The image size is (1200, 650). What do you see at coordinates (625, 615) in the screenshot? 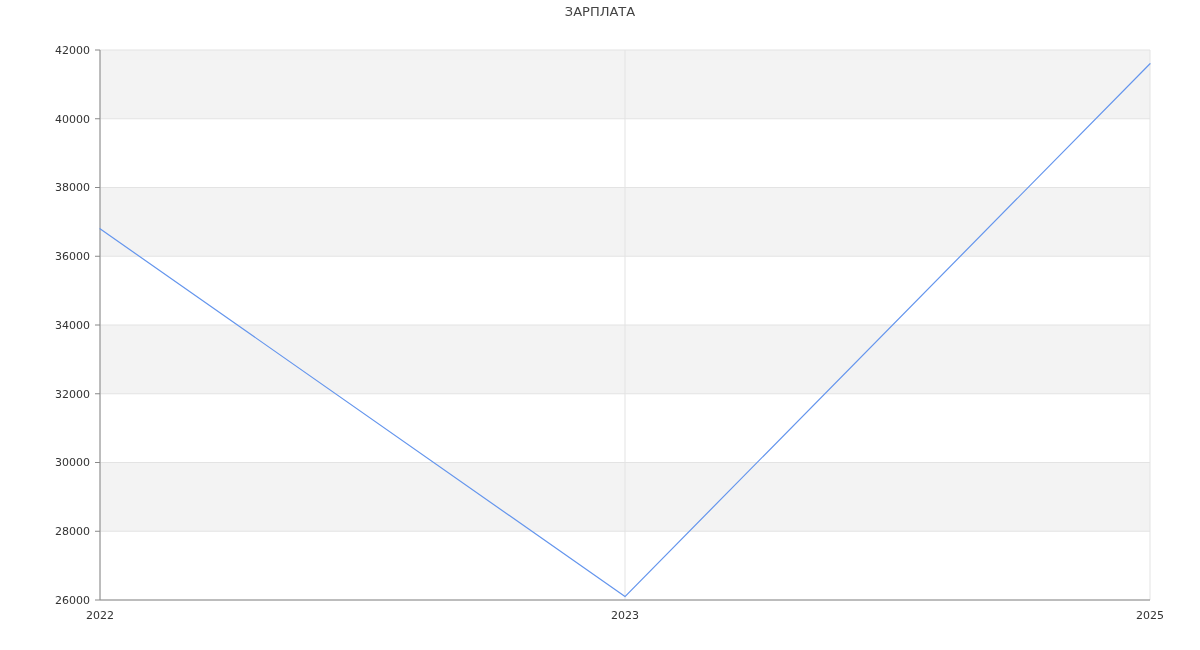
I see `x-tick-label: 2023` at bounding box center [625, 615].